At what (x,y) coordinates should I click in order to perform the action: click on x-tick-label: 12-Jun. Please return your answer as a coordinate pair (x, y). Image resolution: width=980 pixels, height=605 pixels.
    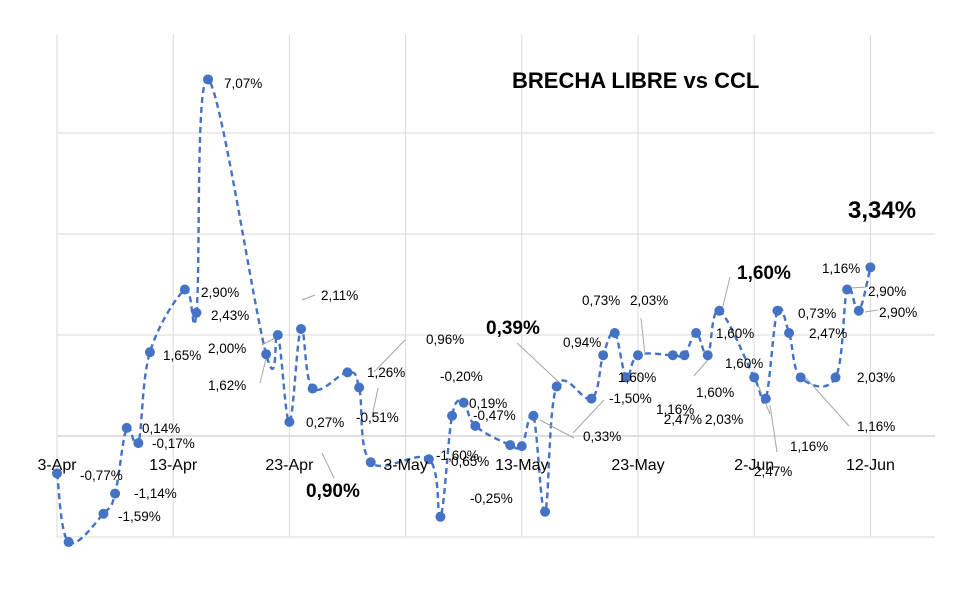
    Looking at the image, I should click on (870, 465).